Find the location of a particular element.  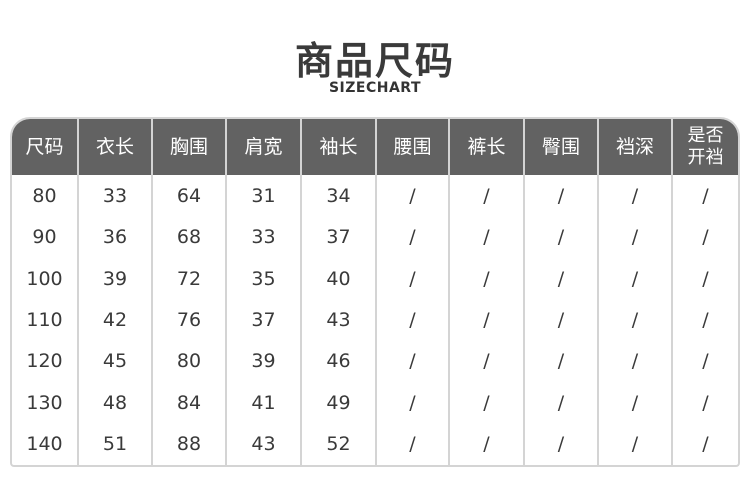

table-row: 90 36 68 33 37// / / / is located at coordinates (375, 237).